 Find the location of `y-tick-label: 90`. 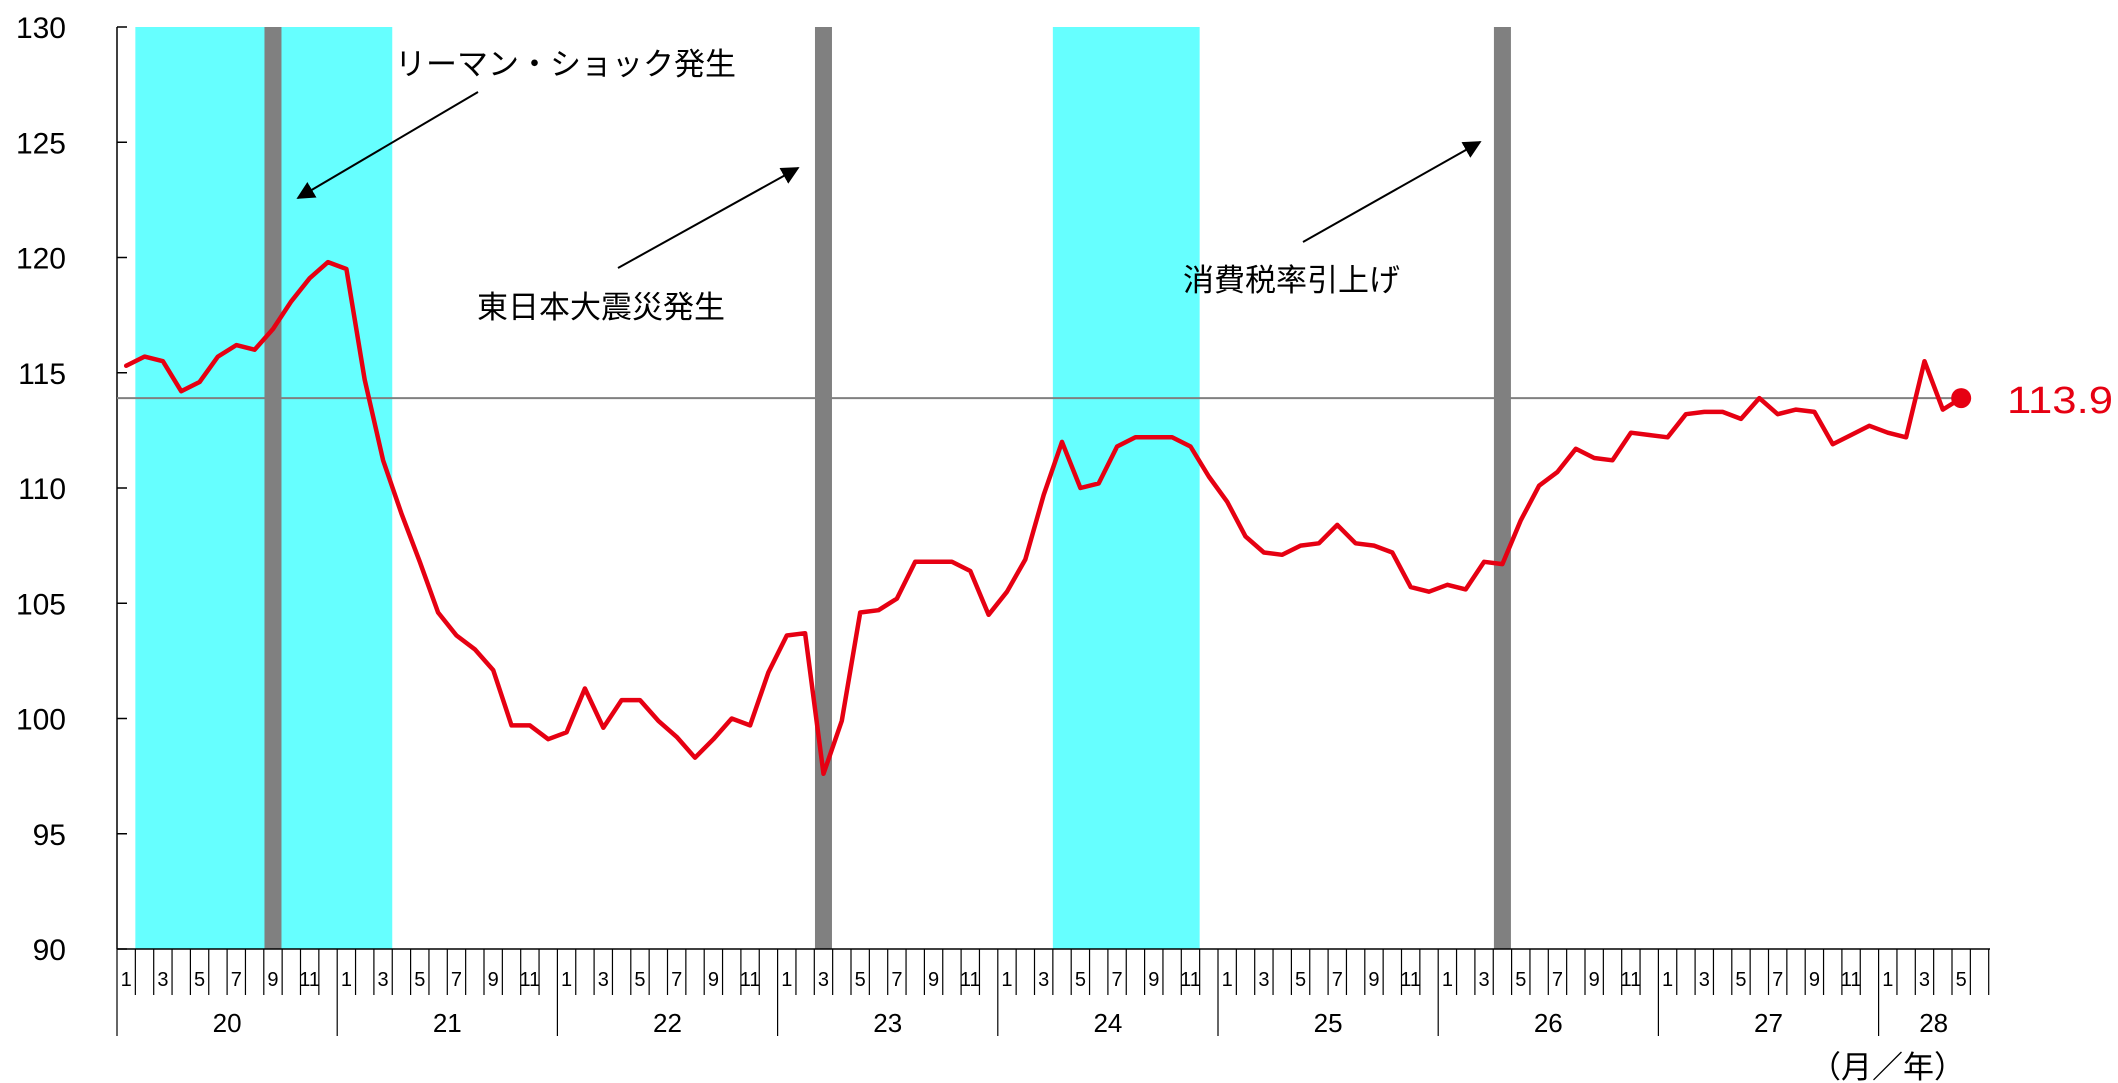

y-tick-label: 90 is located at coordinates (49, 950).